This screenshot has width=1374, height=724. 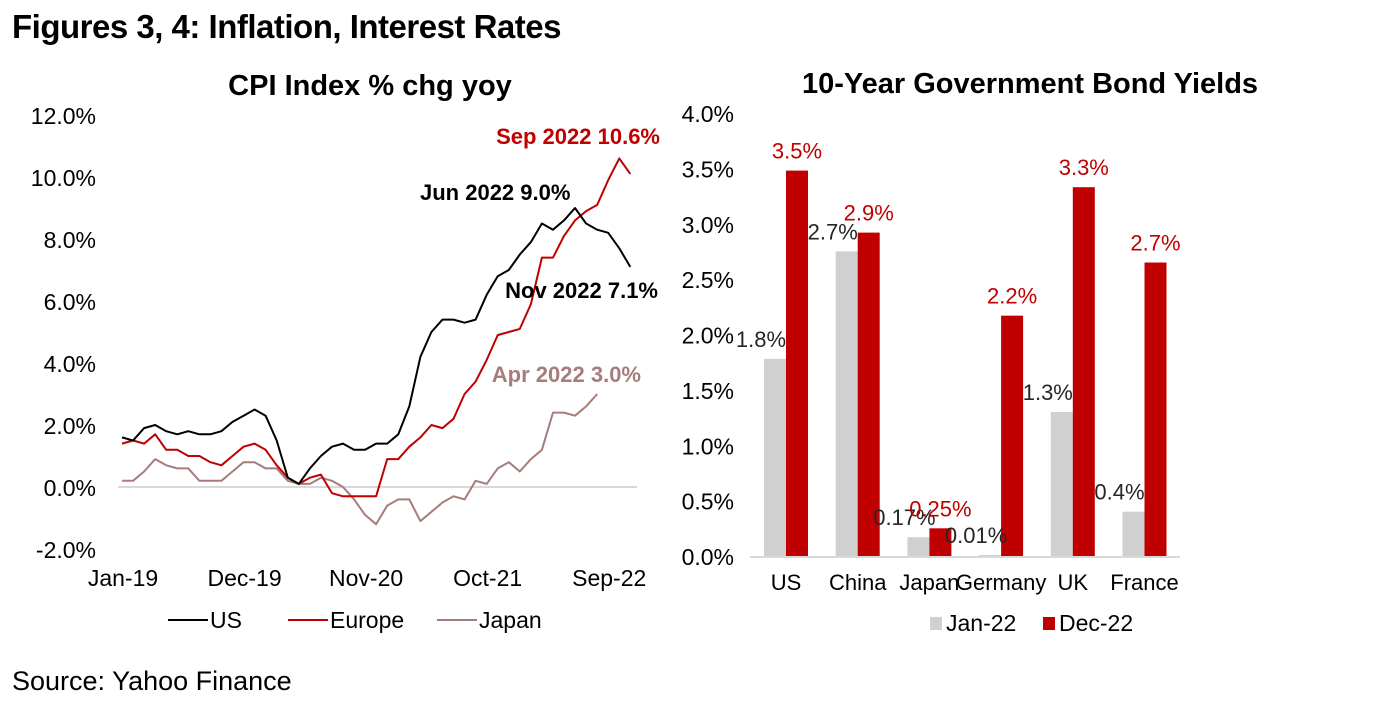 I want to click on y-tick-label: 10.0%, so click(x=63, y=178).